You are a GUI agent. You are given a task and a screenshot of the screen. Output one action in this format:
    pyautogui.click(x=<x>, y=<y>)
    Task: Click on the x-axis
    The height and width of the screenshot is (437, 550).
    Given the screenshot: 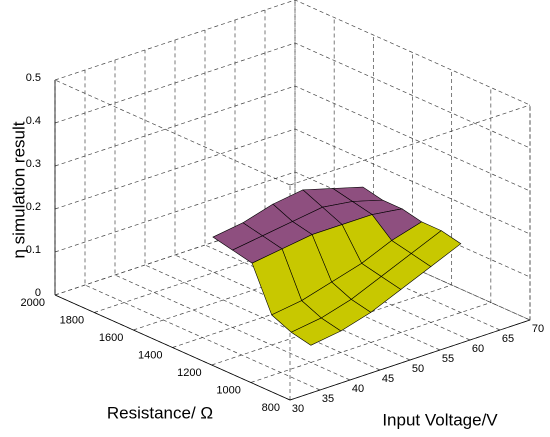 What is the action you would take?
    pyautogui.click(x=410, y=360)
    